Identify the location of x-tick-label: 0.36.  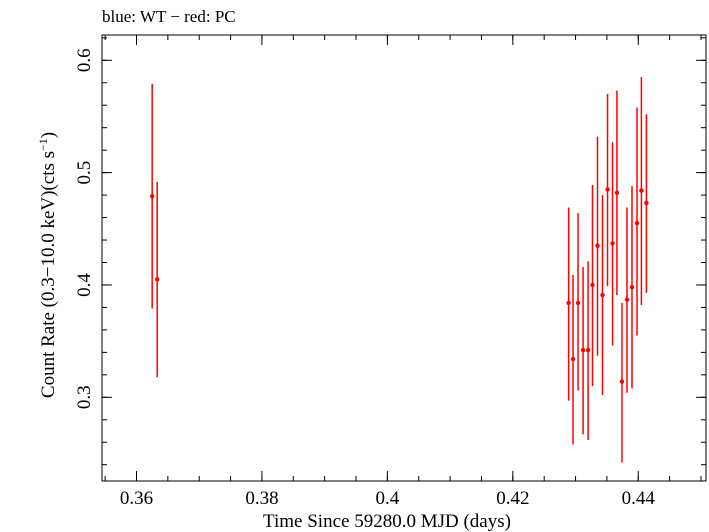
(136, 498).